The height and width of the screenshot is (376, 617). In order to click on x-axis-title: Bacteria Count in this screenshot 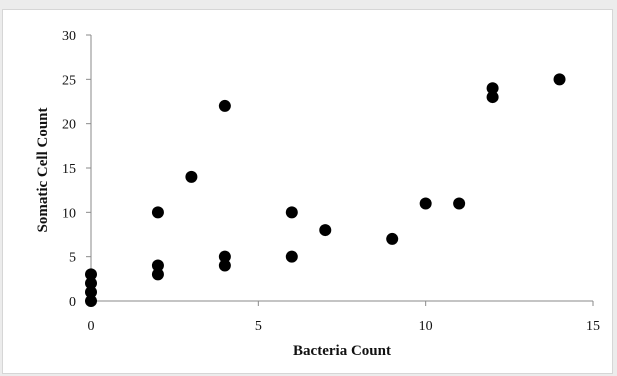, I will do `click(342, 351)`.